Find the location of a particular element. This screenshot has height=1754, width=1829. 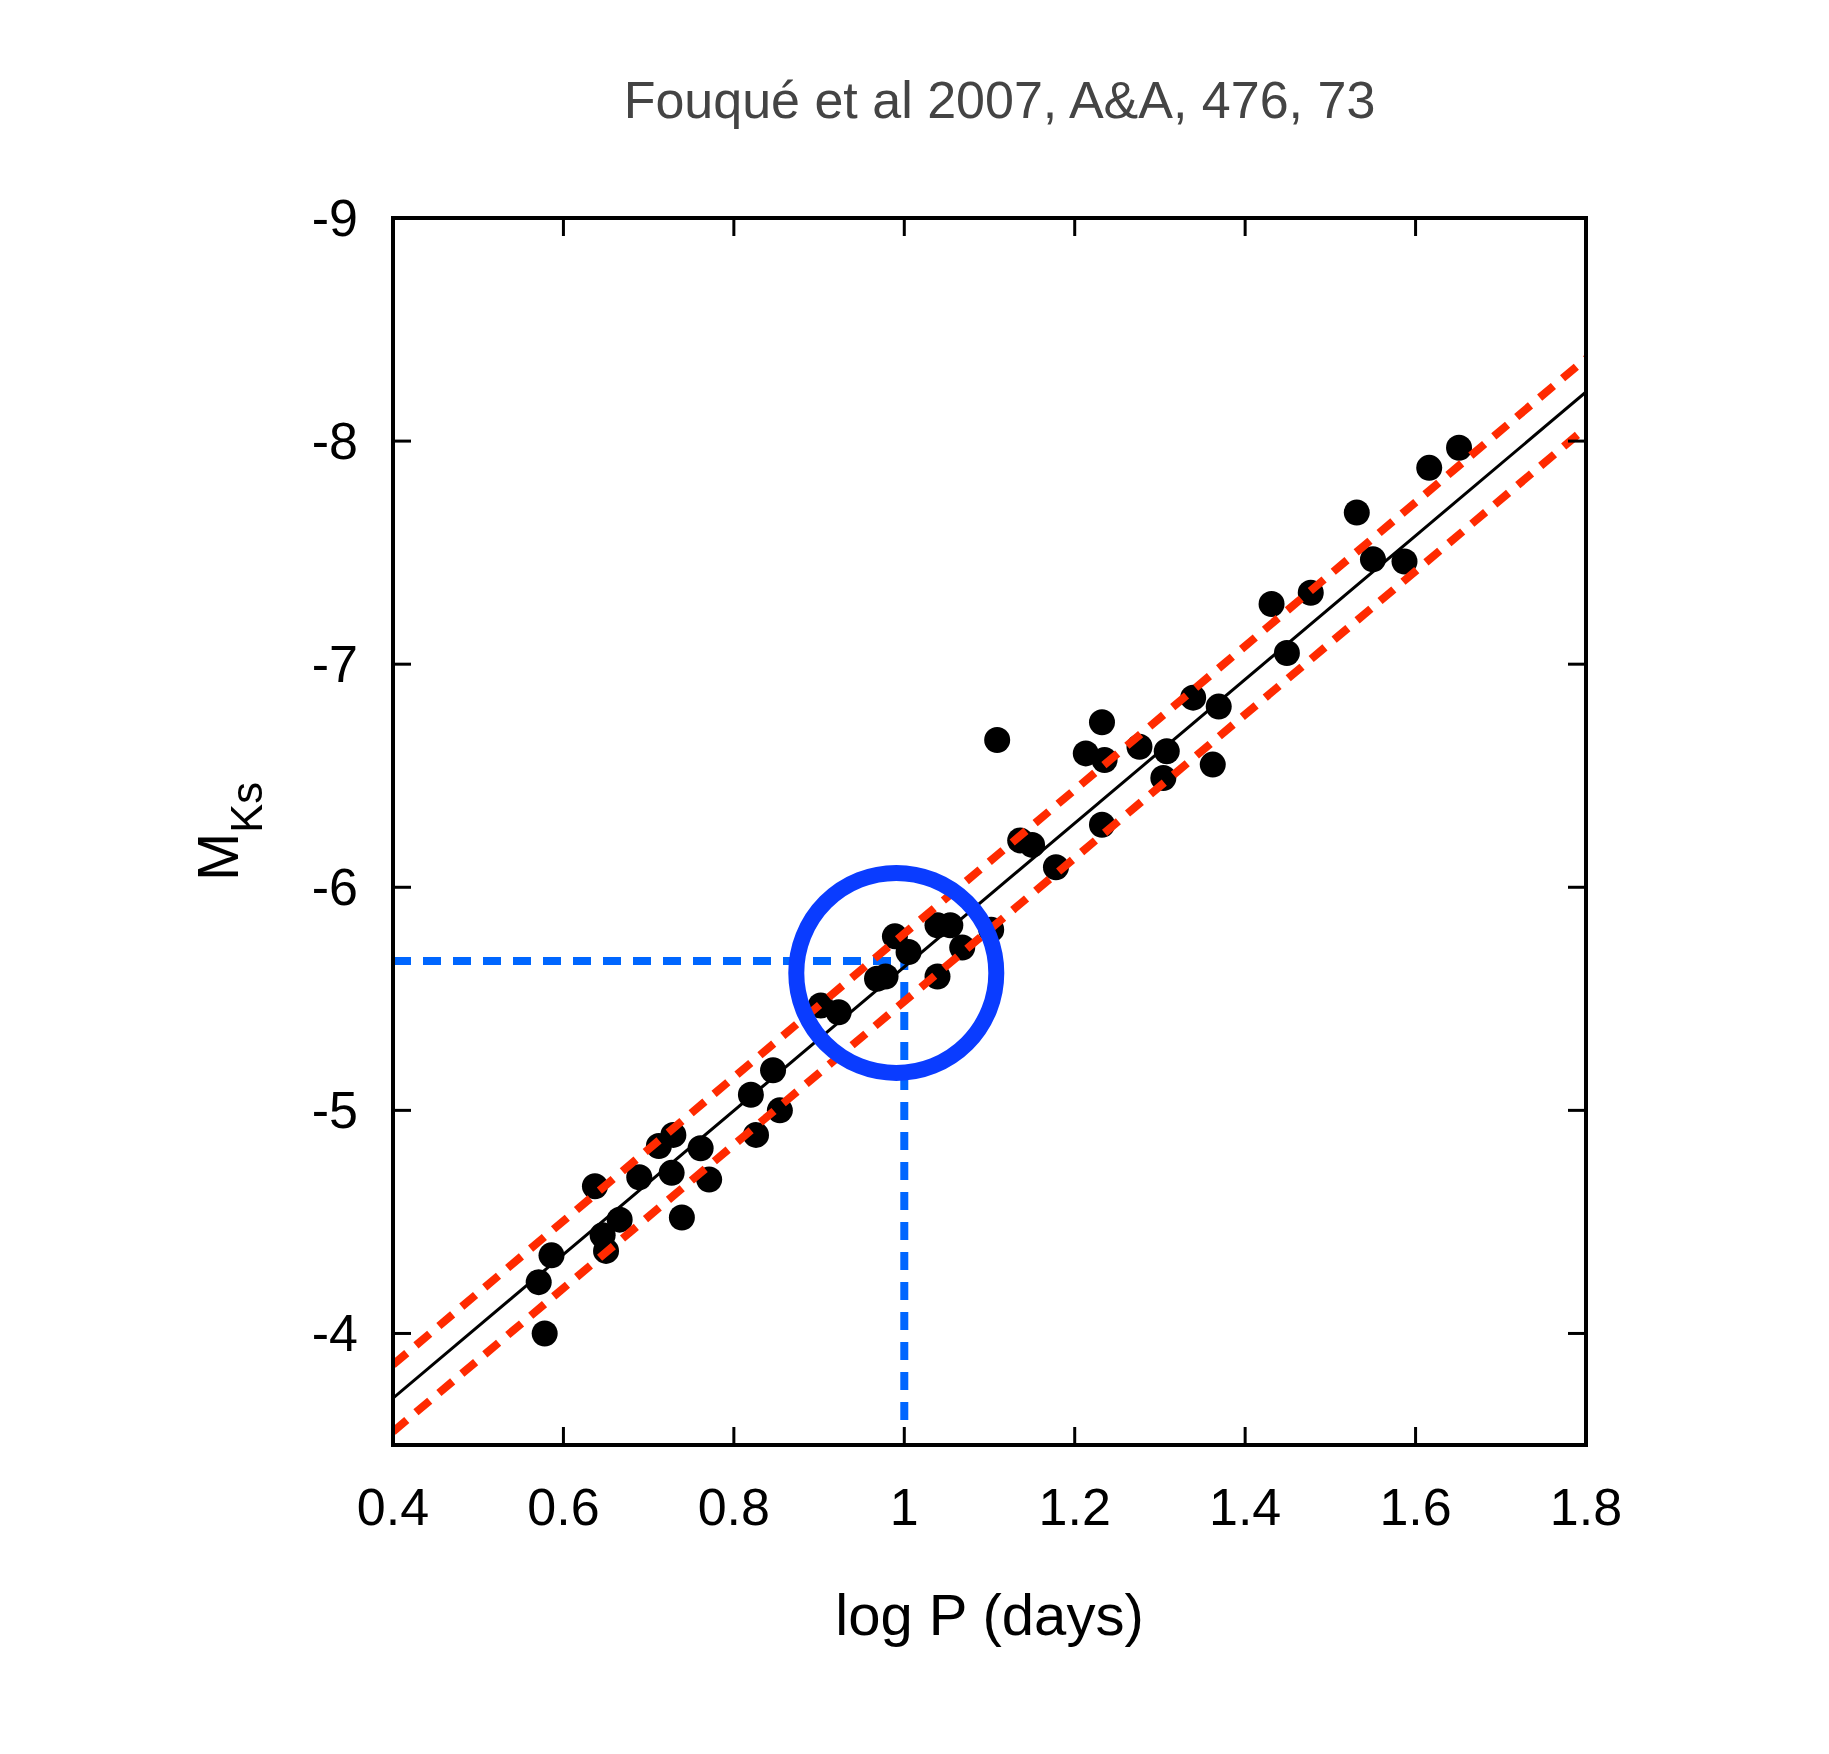

x-axis-title: log P (days) is located at coordinates (989, 1614).